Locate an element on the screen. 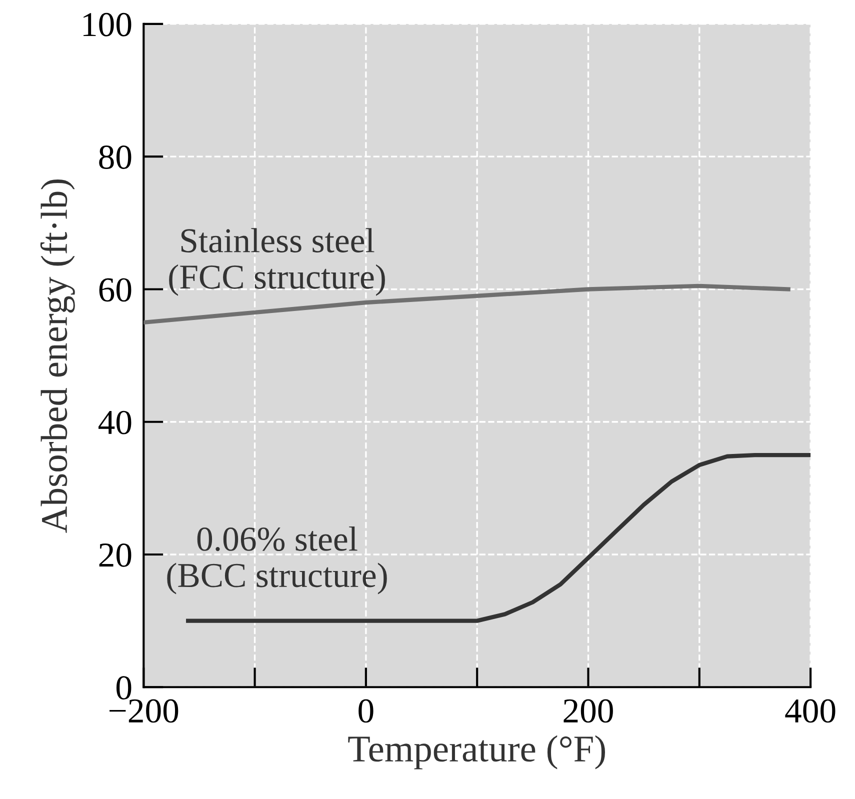  series-label: Stainless steel (FCC structure) is located at coordinates (277, 262).